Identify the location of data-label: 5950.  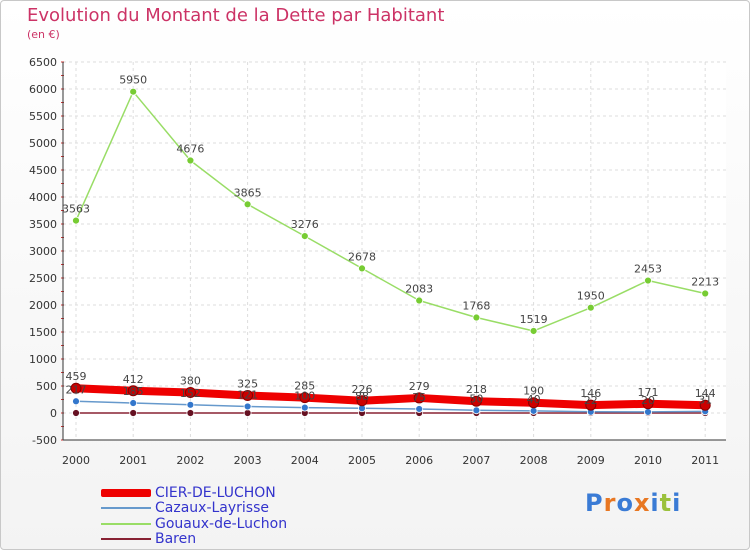
(133, 80).